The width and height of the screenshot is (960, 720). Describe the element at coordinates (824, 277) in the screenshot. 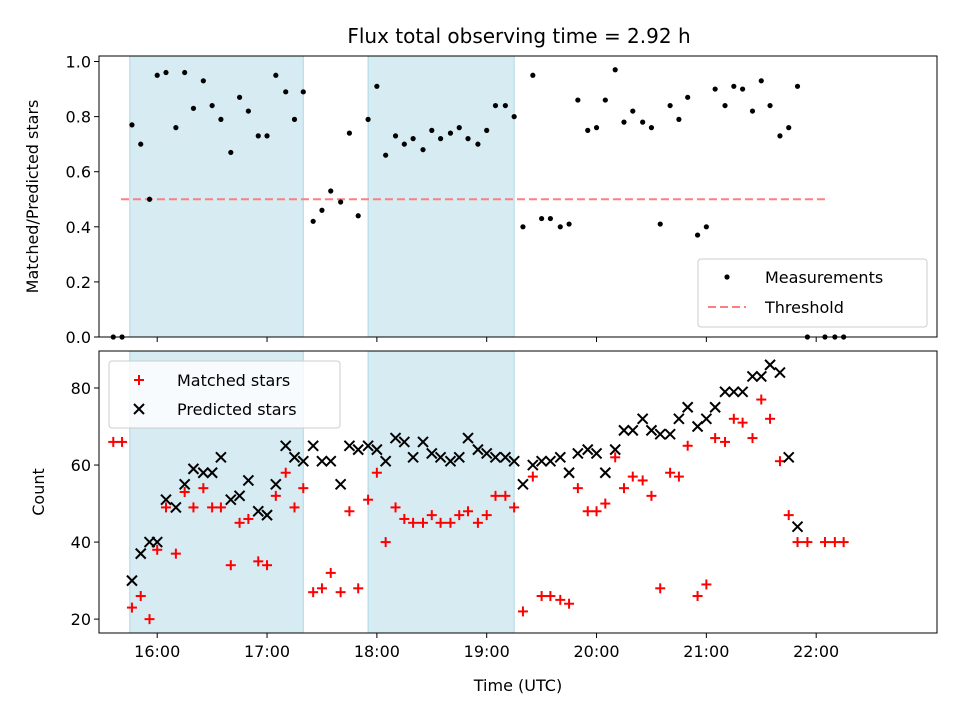

I see `legend-measurements-label: Measurements` at that location.